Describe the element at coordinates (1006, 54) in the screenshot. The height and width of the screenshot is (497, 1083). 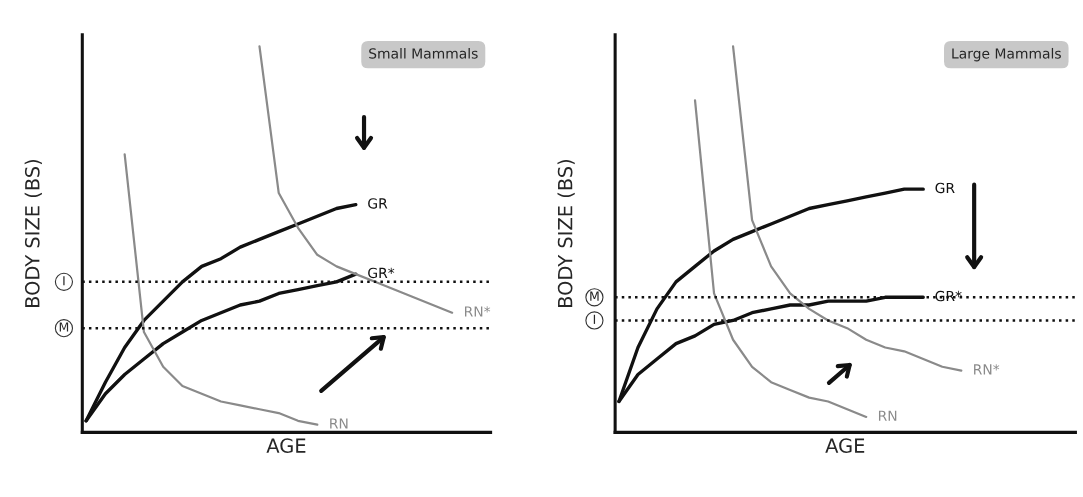
I see `chart-title: Large Mammals` at that location.